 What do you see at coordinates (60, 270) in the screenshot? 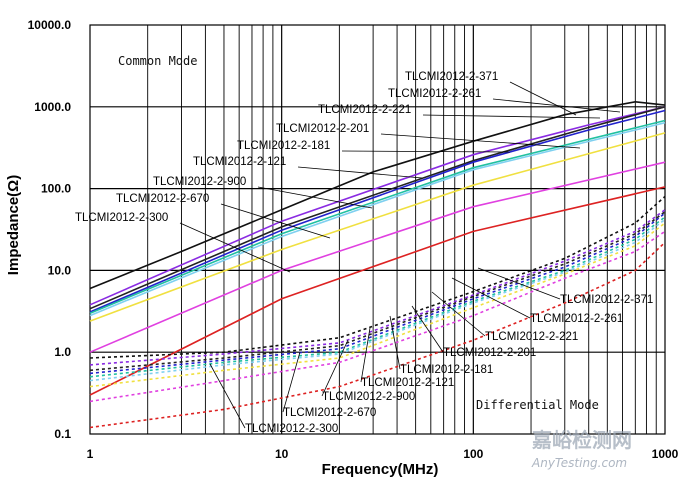
I see `y-tick-label: 10.0` at bounding box center [60, 270].